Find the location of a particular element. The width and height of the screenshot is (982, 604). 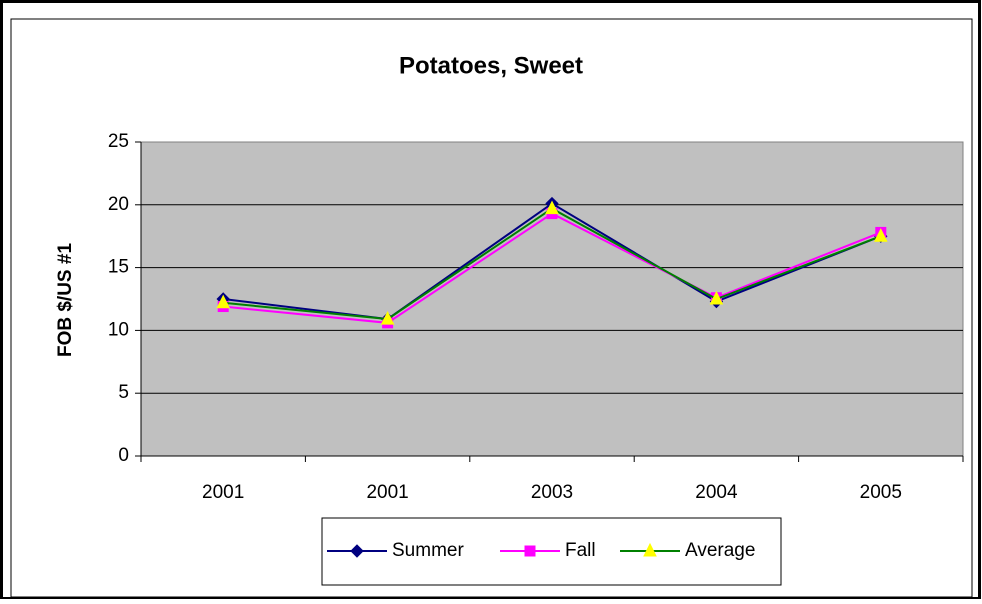

legend-label: Summer is located at coordinates (428, 550).